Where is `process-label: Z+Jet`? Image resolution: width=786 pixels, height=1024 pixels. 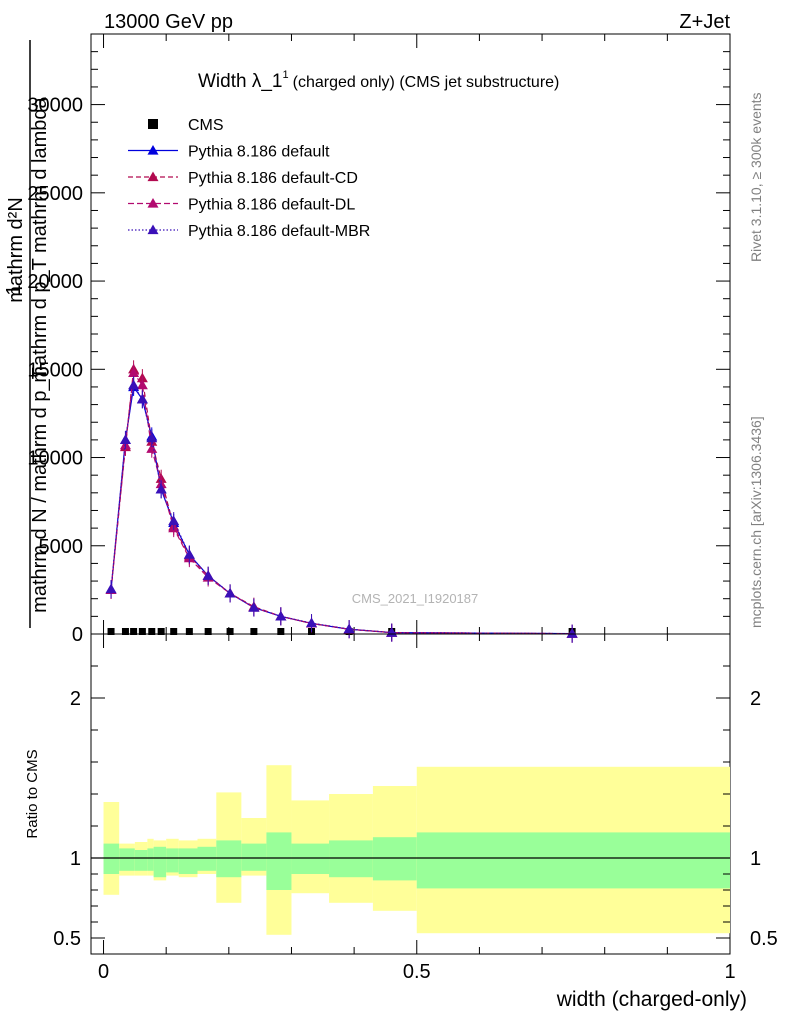 process-label: Z+Jet is located at coordinates (704, 22).